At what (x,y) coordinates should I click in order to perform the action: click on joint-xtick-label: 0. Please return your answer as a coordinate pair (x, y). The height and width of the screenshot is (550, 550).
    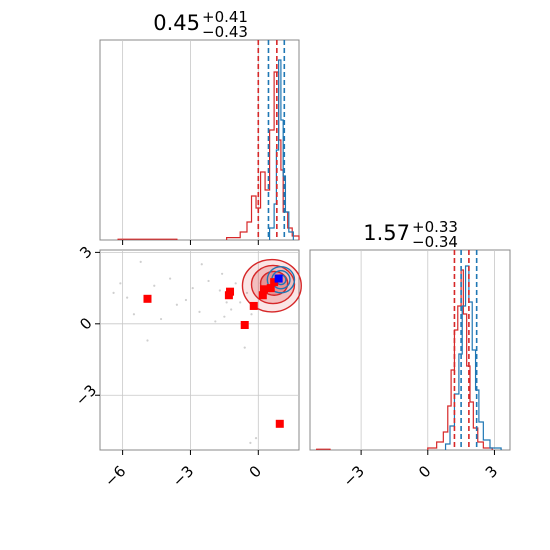
    Looking at the image, I should click on (255, 471).